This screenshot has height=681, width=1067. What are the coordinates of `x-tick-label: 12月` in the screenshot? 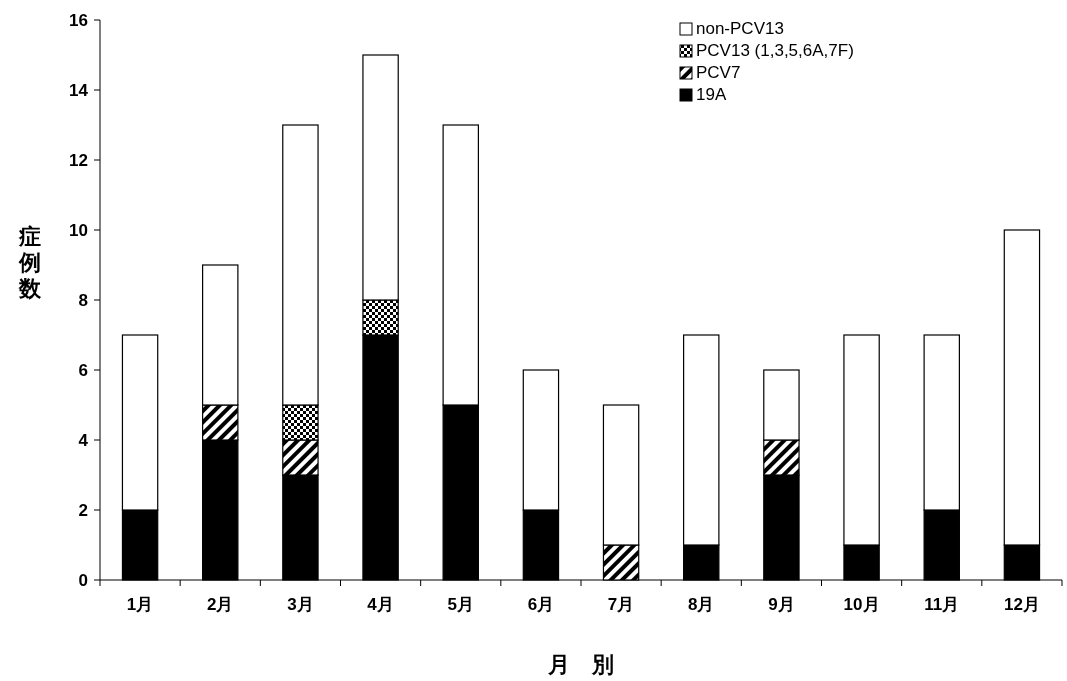 It's located at (1021, 604).